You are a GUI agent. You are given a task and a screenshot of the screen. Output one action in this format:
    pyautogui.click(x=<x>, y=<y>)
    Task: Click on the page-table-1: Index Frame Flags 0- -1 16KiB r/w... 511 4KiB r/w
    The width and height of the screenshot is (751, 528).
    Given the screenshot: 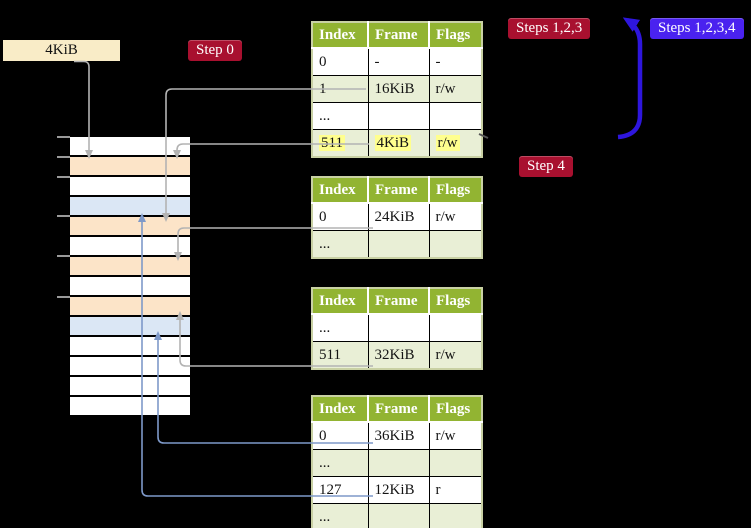 What is the action you would take?
    pyautogui.click(x=397, y=89)
    